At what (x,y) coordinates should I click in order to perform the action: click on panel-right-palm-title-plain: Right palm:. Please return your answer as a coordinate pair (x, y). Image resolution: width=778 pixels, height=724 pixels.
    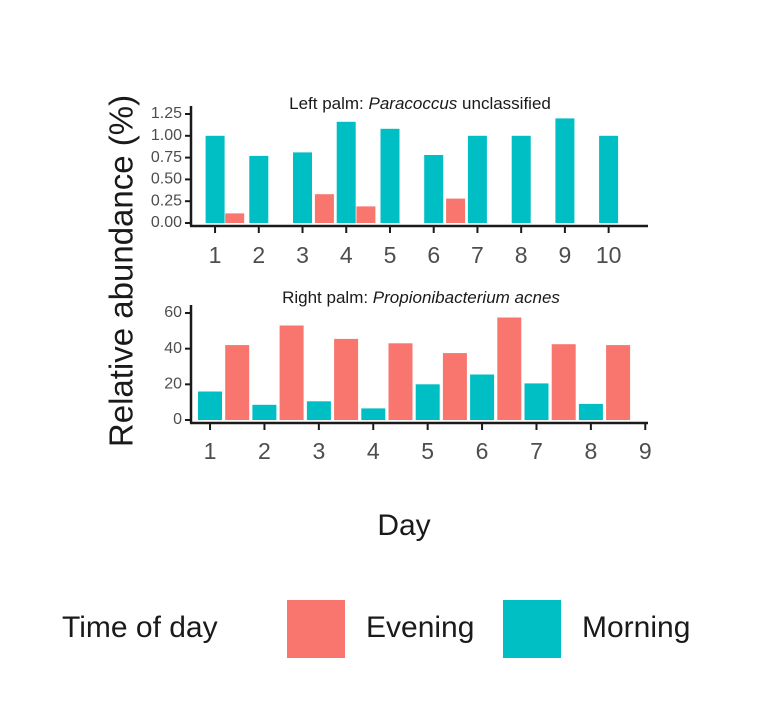
    Looking at the image, I should click on (327, 297).